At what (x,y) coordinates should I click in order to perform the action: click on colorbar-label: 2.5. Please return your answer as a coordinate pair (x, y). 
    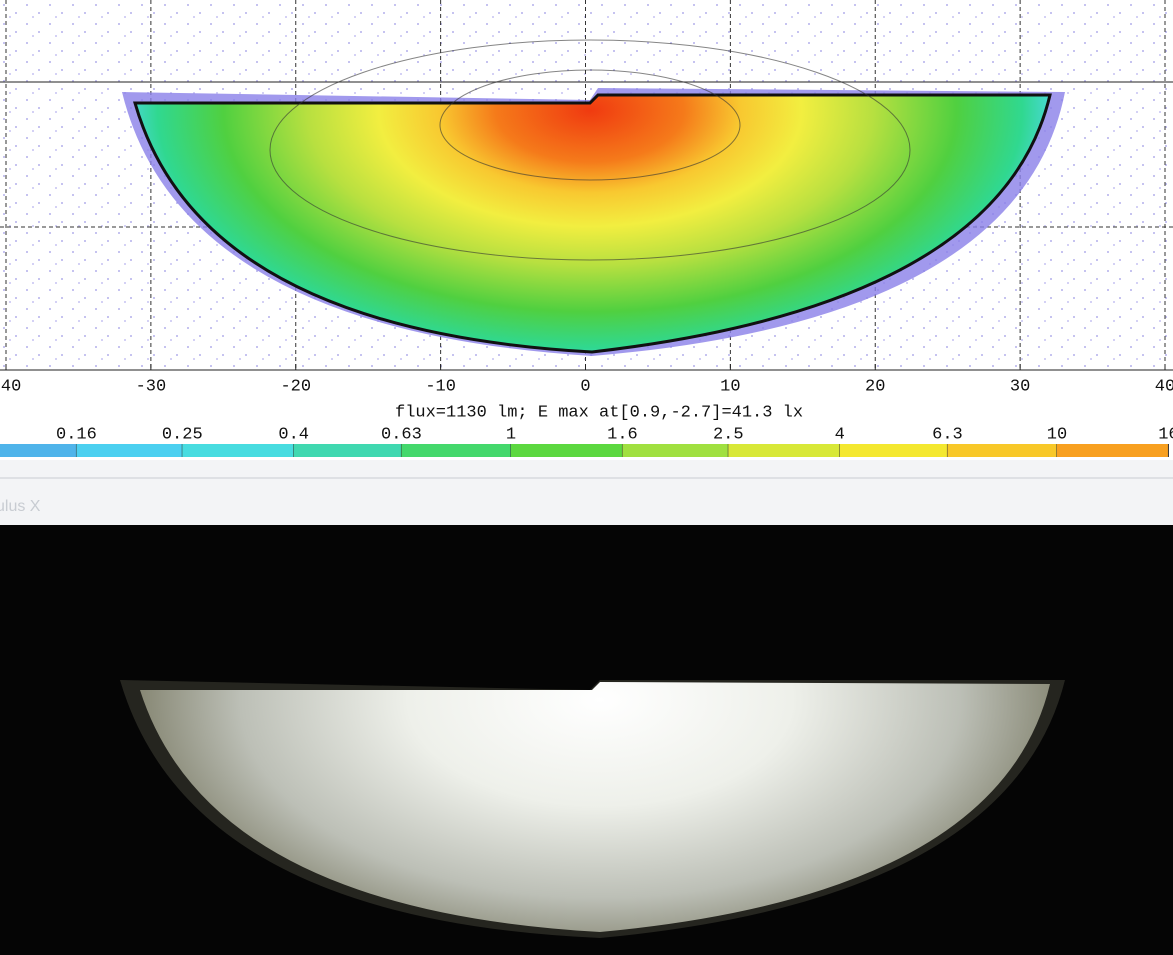
    Looking at the image, I should click on (728, 434).